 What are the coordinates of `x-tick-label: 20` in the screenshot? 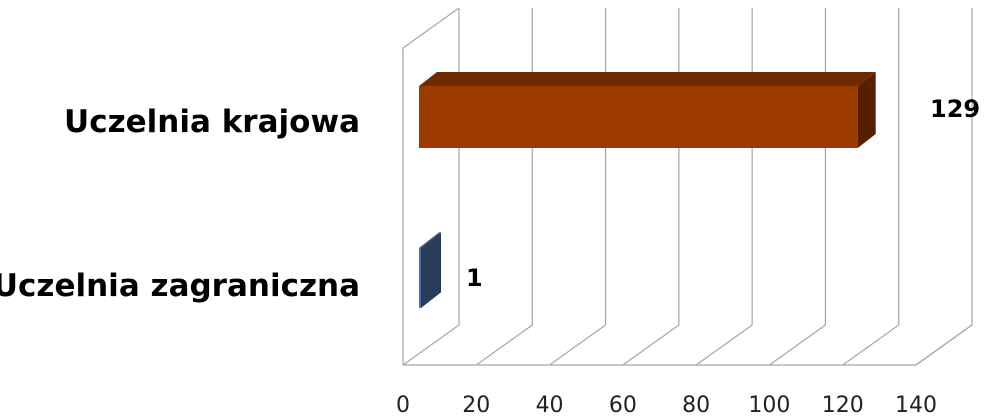 It's located at (476, 405).